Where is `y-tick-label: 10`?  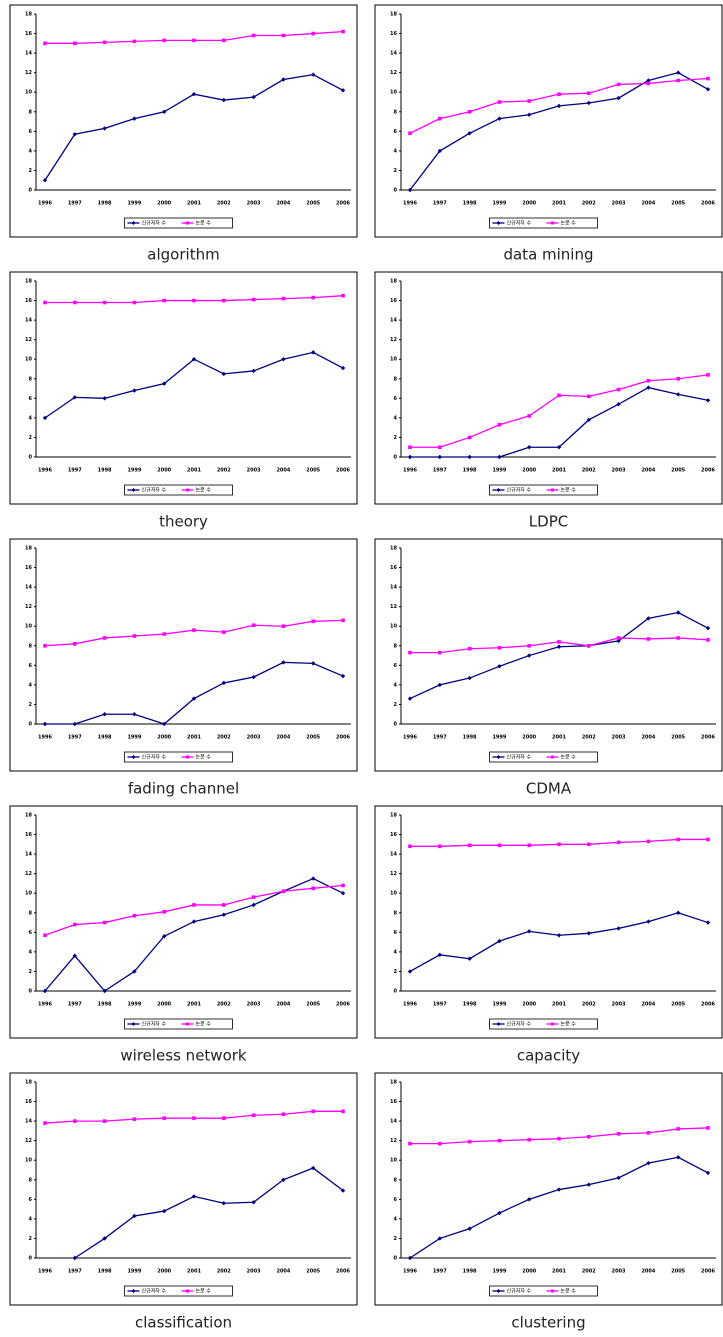
y-tick-label: 10 is located at coordinates (28, 93).